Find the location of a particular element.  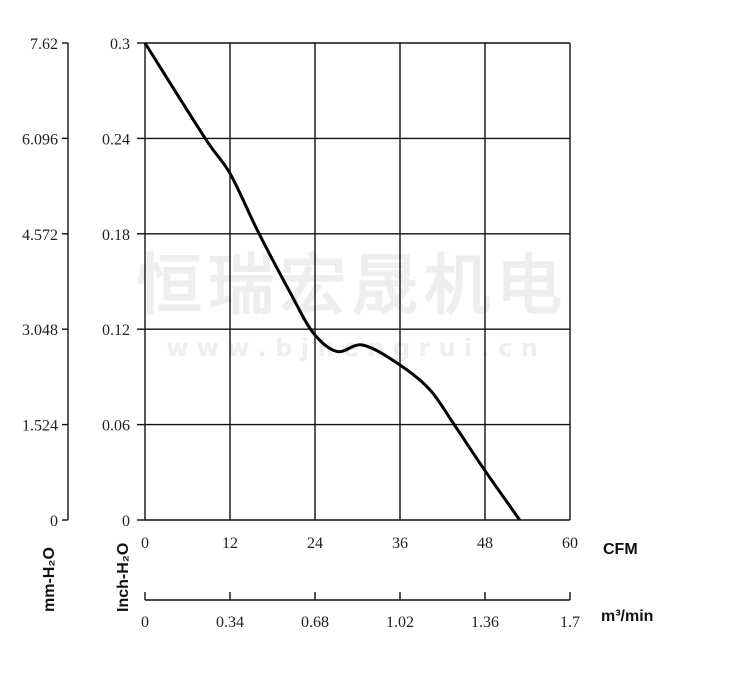

y2-tick-label: 4.572 is located at coordinates (40, 235).